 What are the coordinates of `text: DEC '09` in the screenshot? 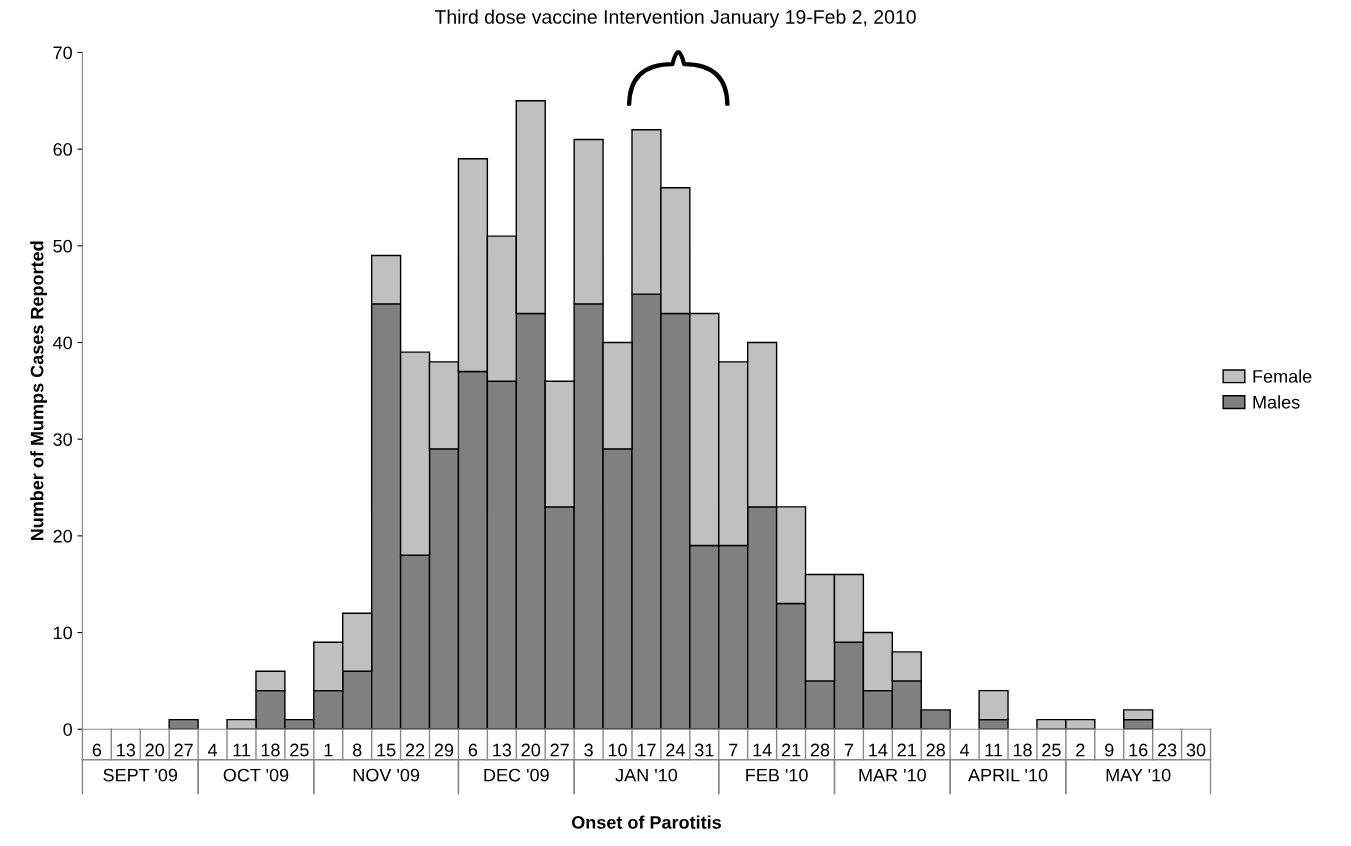 It's located at (516, 775).